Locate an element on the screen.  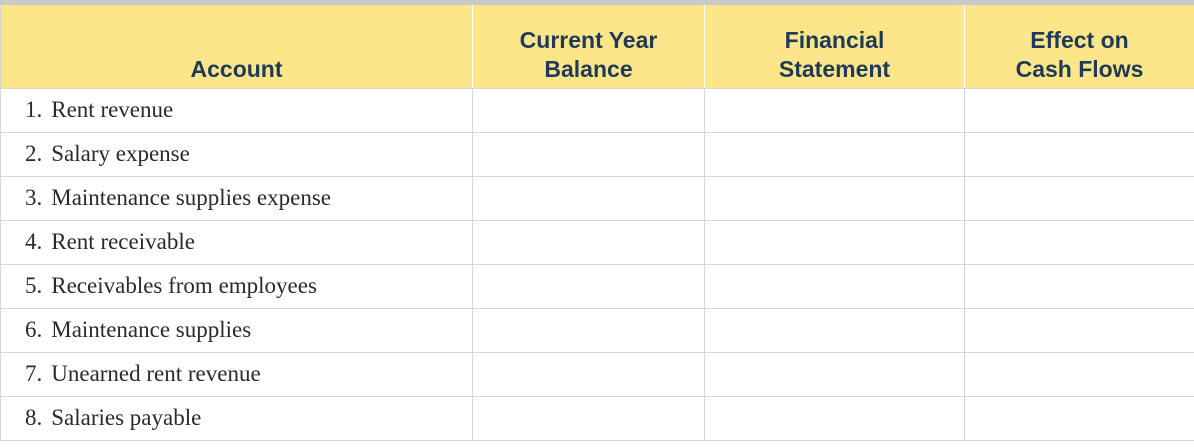
table-row: 6. Maintenance supplies is located at coordinates (597, 330).